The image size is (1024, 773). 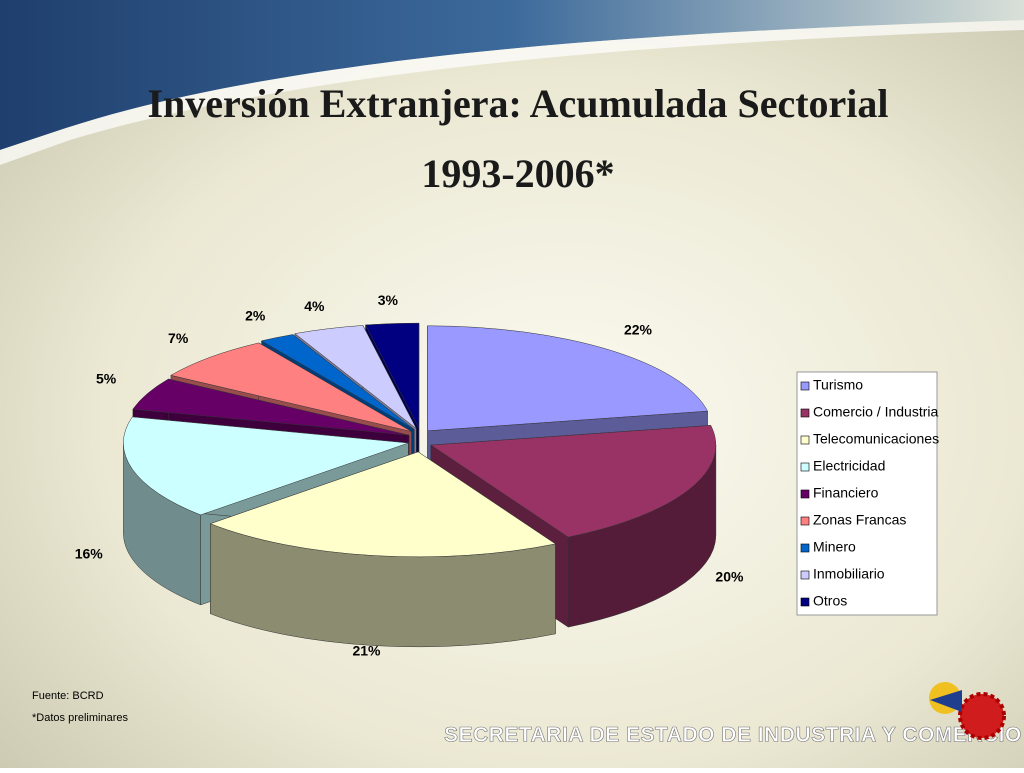 I want to click on data-label: 21%, so click(x=366, y=650).